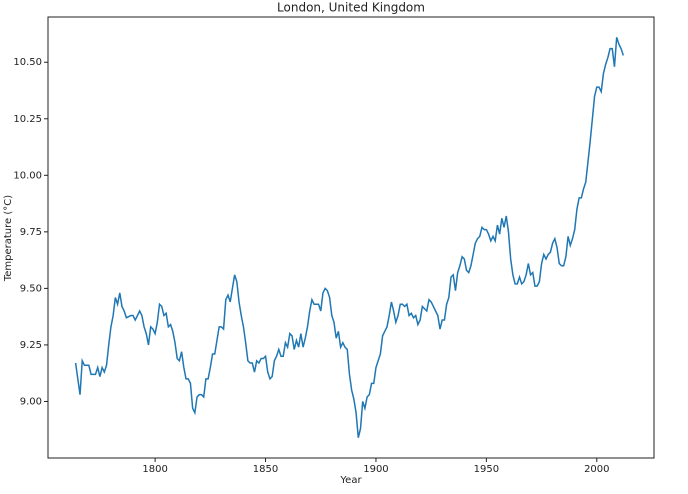 Image resolution: width=688 pixels, height=494 pixels. I want to click on x-tick-label: 1800, so click(154, 469).